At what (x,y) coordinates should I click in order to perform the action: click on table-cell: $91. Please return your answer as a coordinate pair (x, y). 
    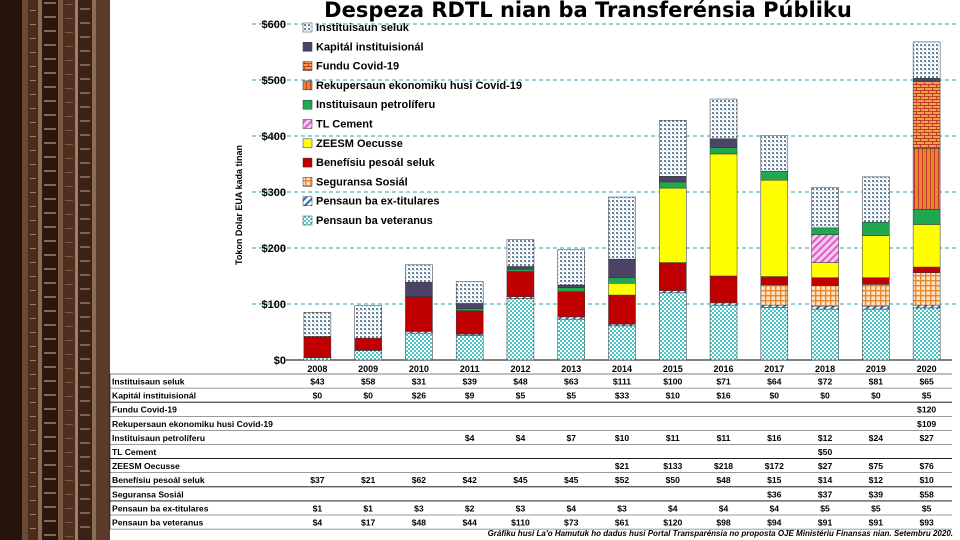
    Looking at the image, I should click on (825, 523).